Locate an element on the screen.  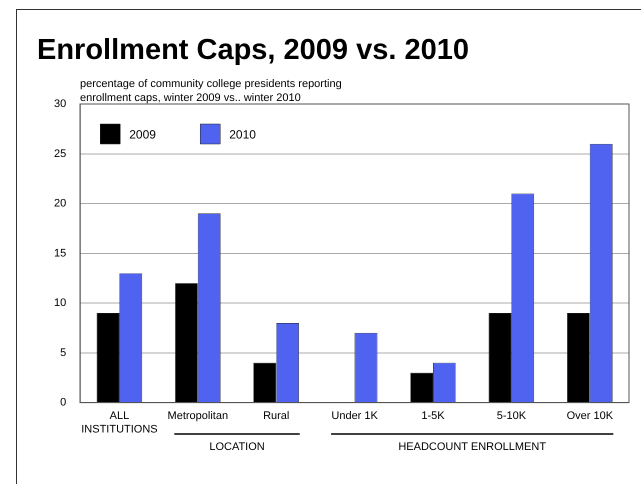
text: LOCATION is located at coordinates (237, 447).